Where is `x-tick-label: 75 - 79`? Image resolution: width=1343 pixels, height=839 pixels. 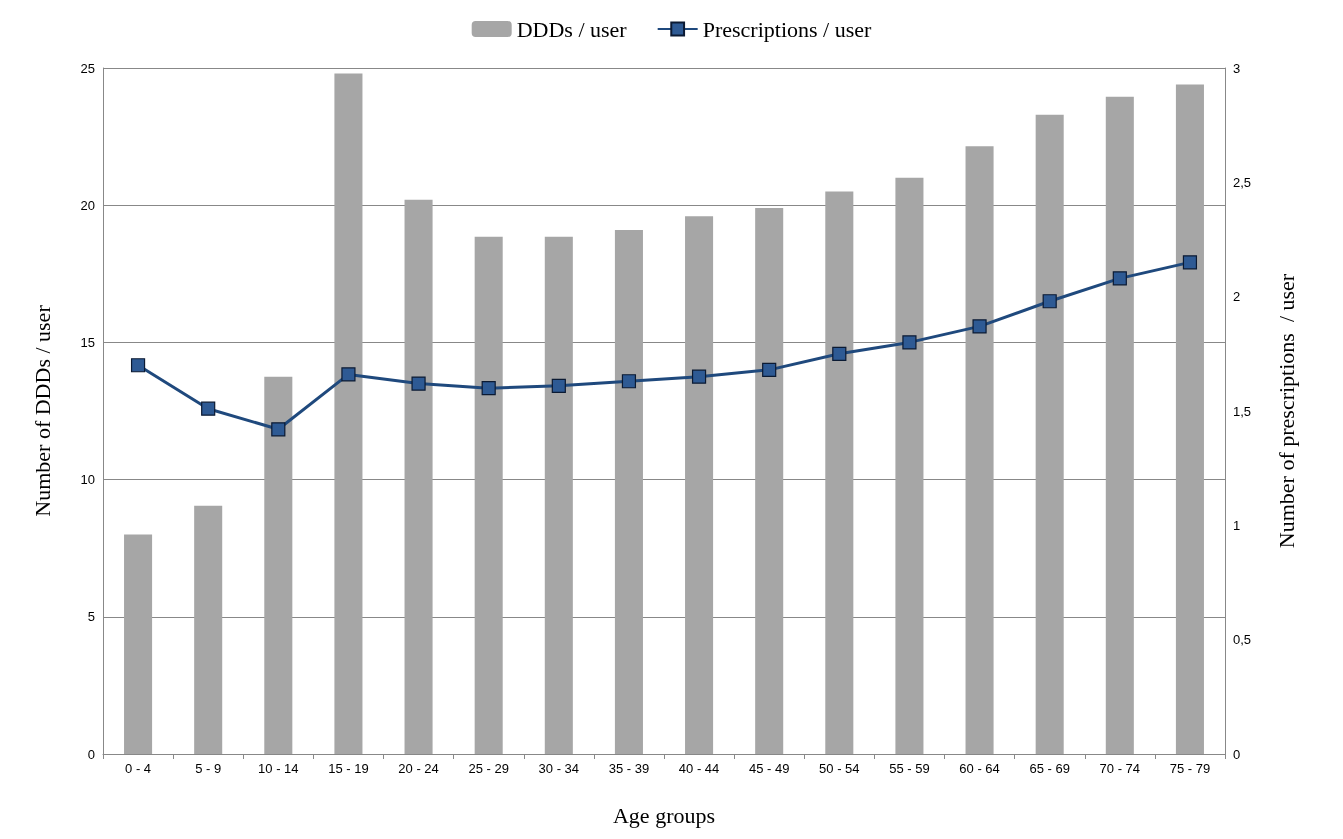 x-tick-label: 75 - 79 is located at coordinates (1190, 768).